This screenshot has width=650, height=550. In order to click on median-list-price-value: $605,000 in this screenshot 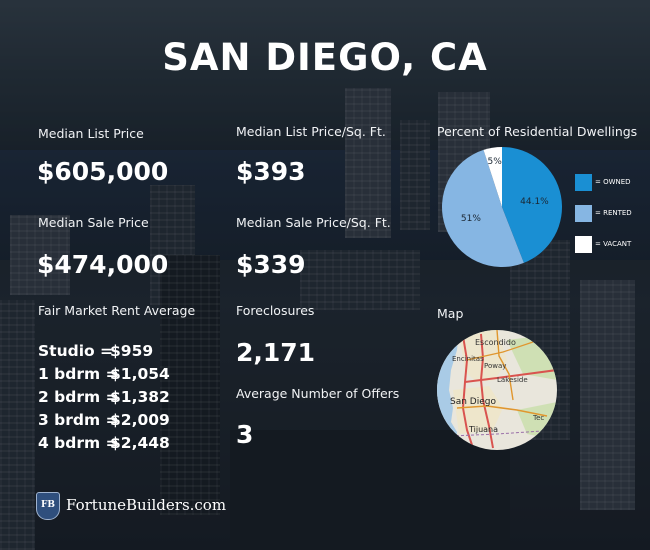, I will do `click(103, 171)`.